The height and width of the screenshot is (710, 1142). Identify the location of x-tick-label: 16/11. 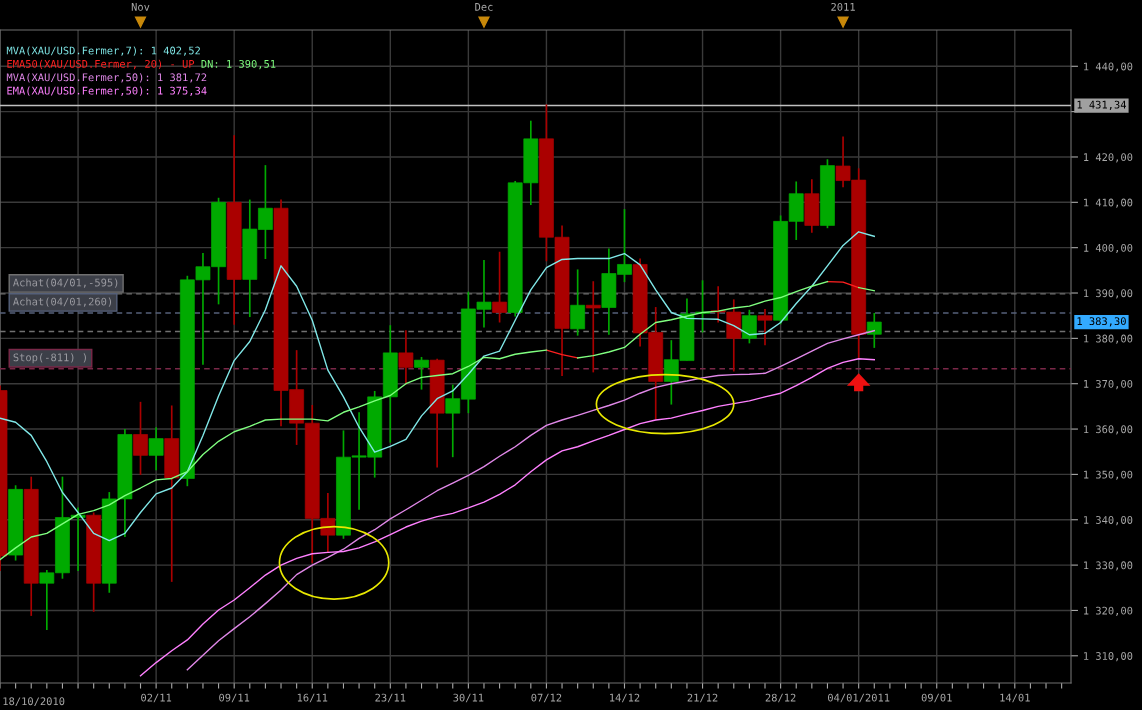
(312, 698).